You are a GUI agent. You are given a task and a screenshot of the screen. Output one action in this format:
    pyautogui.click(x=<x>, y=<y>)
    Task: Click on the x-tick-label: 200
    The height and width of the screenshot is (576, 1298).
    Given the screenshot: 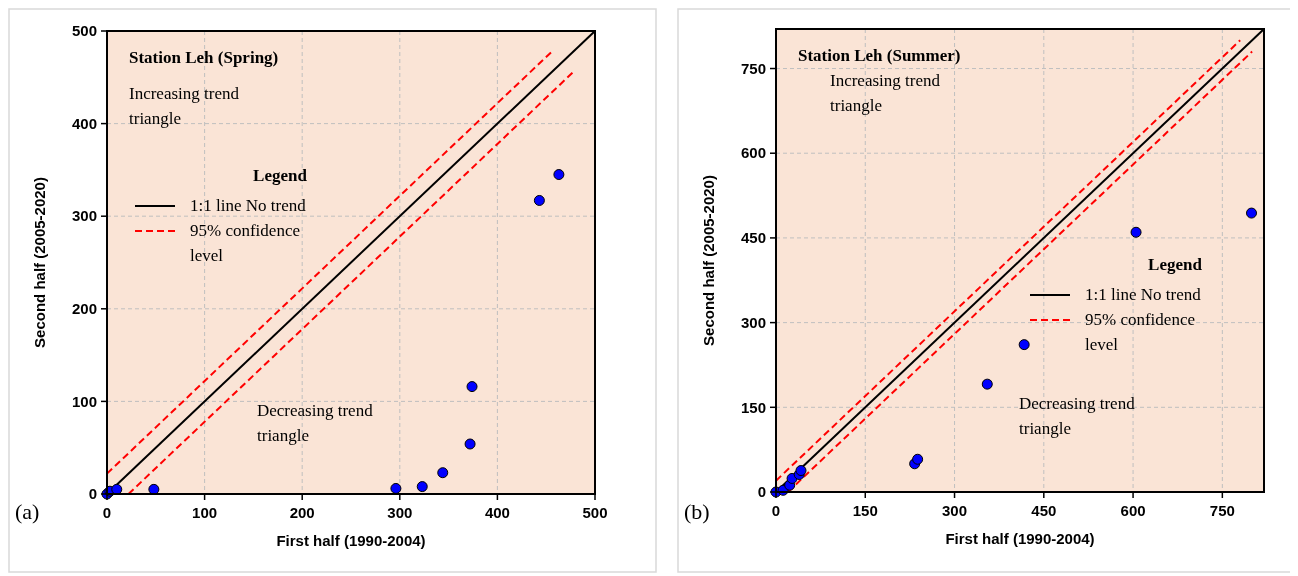 What is the action you would take?
    pyautogui.click(x=302, y=512)
    